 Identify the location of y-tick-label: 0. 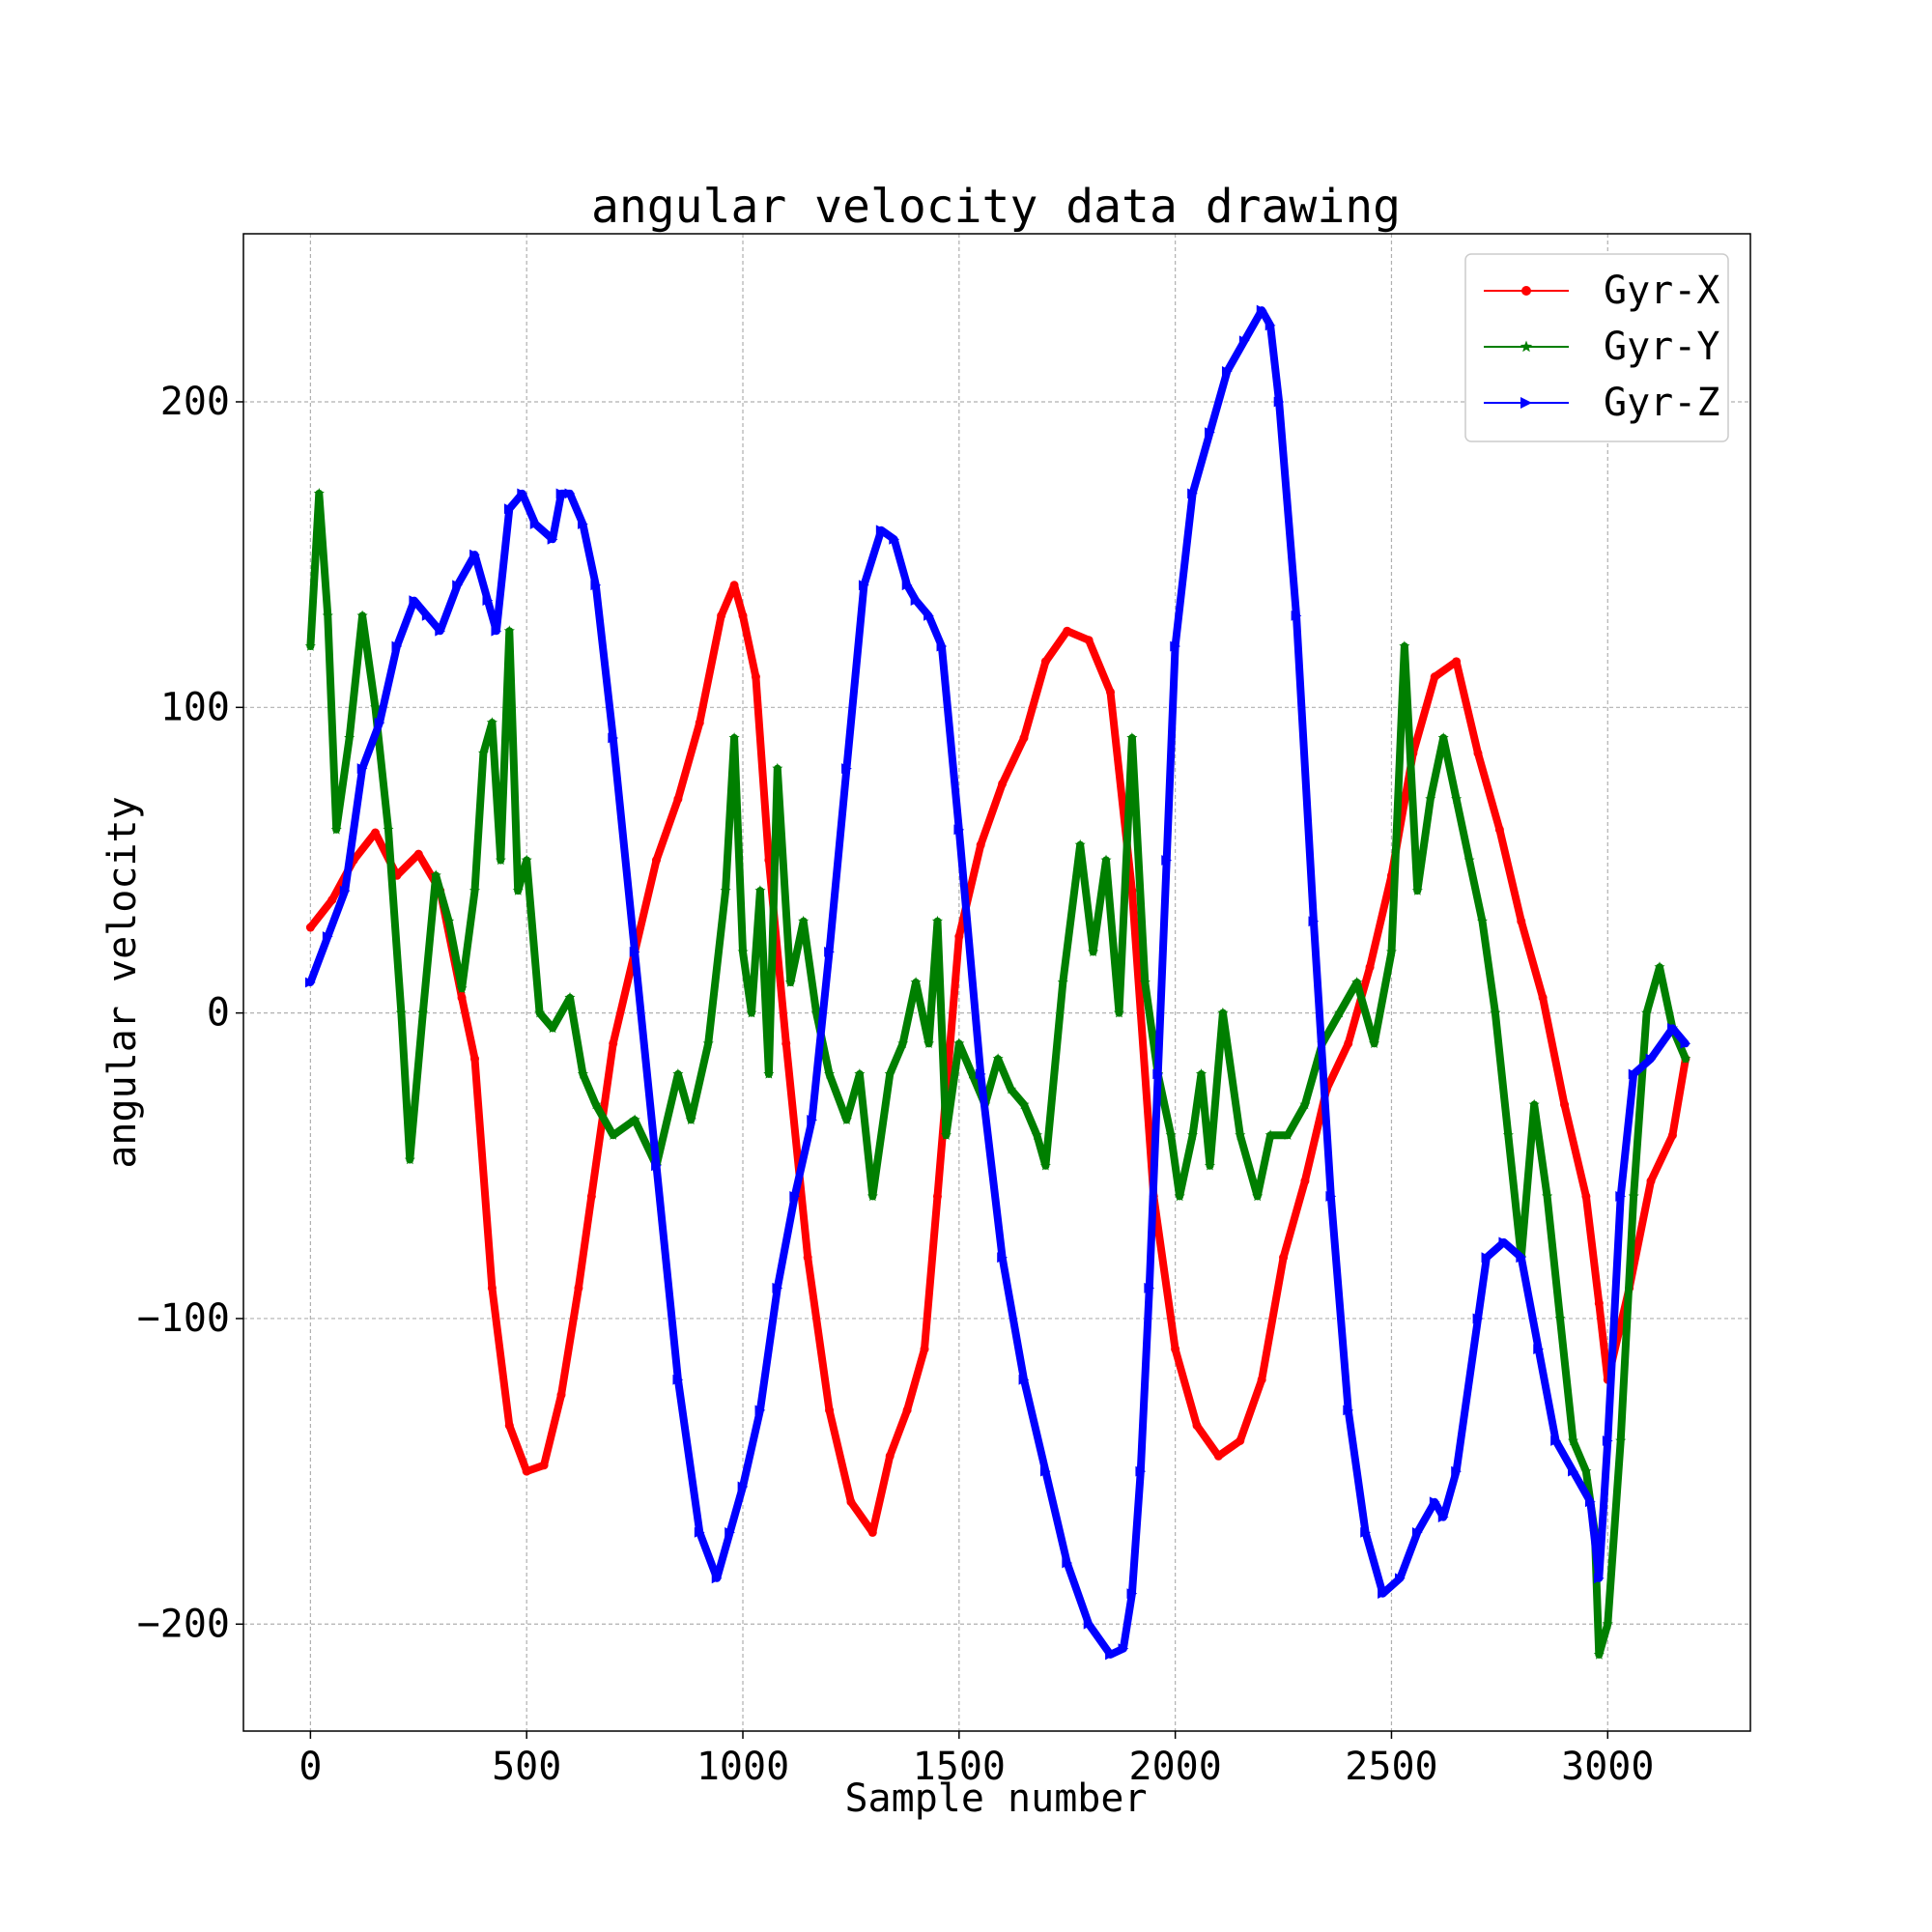
(218, 1013).